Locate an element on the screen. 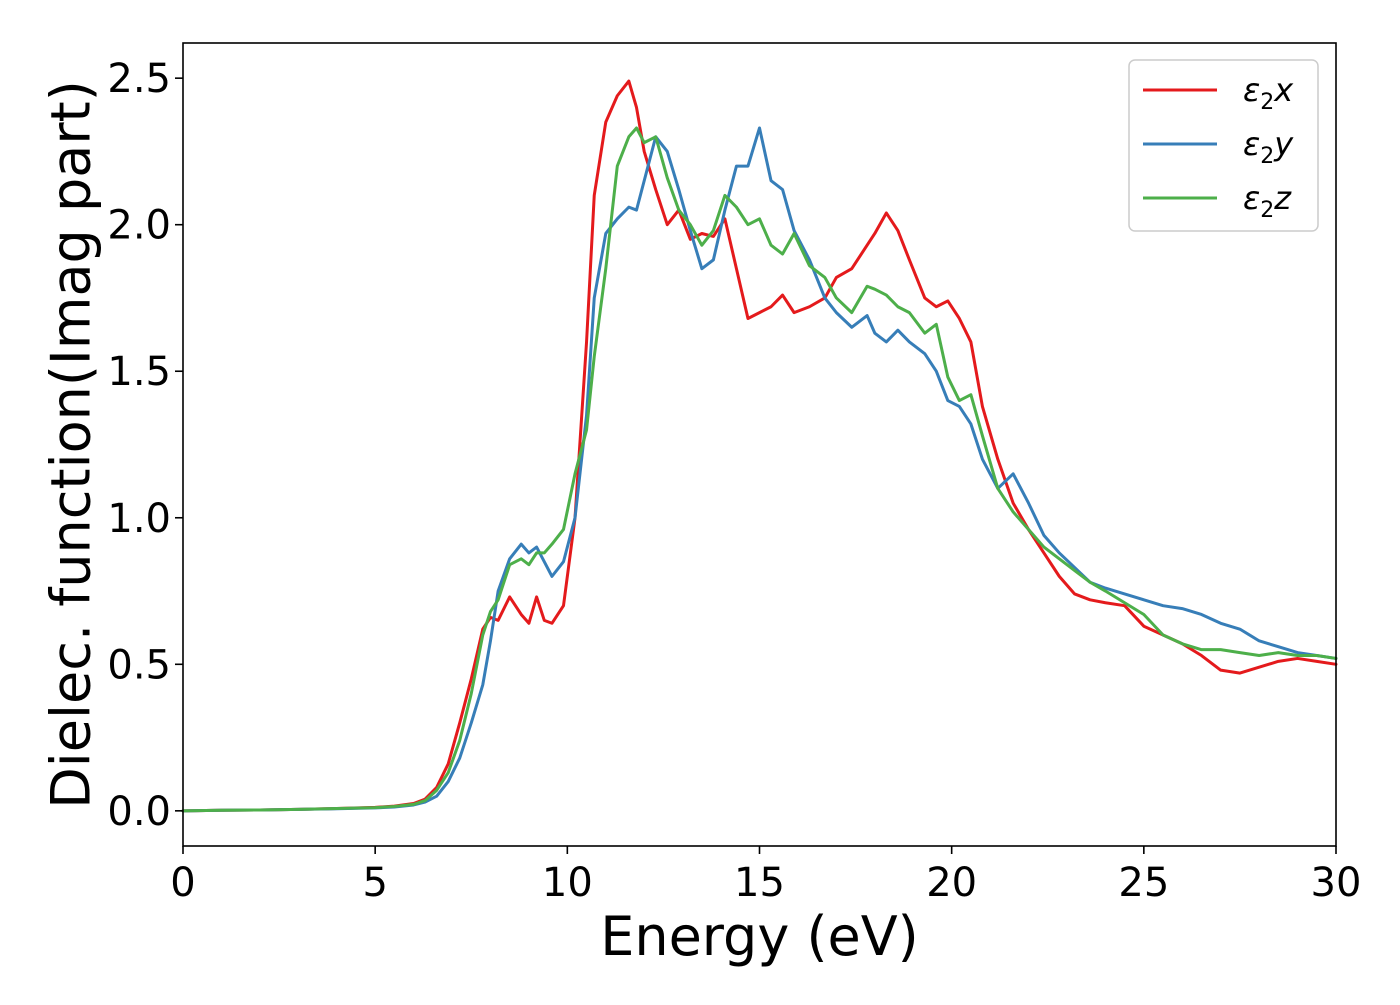 This screenshot has width=1400, height=1005. x-tick-label: 15 is located at coordinates (759, 883).